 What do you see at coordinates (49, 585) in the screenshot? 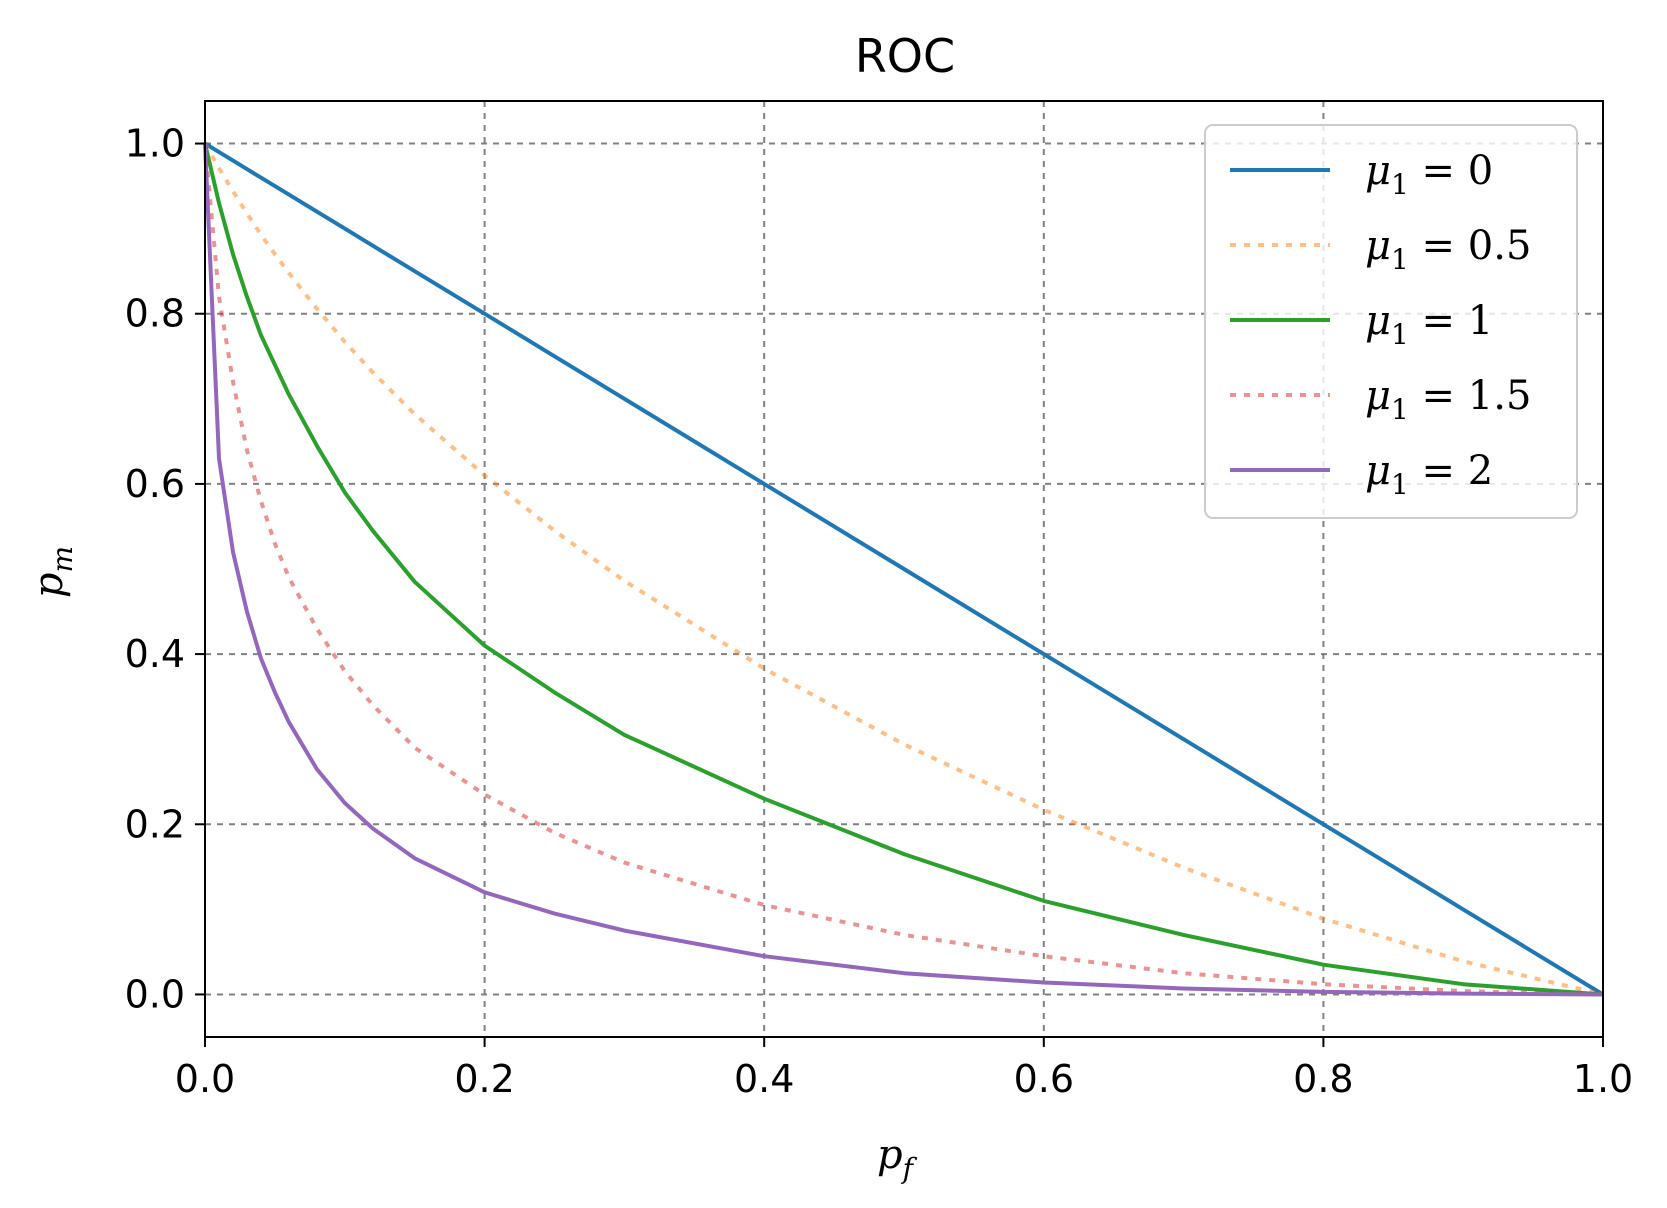
I see `y-axis-label-base: p` at bounding box center [49, 585].